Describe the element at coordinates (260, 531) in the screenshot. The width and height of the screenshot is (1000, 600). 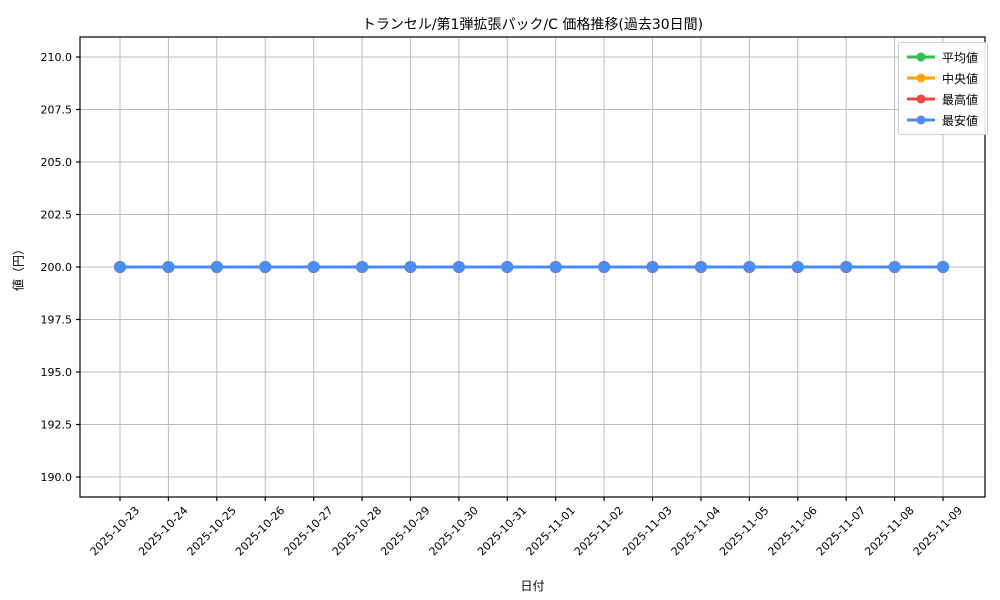
I see `x-tick-label: 2025-10-26` at that location.